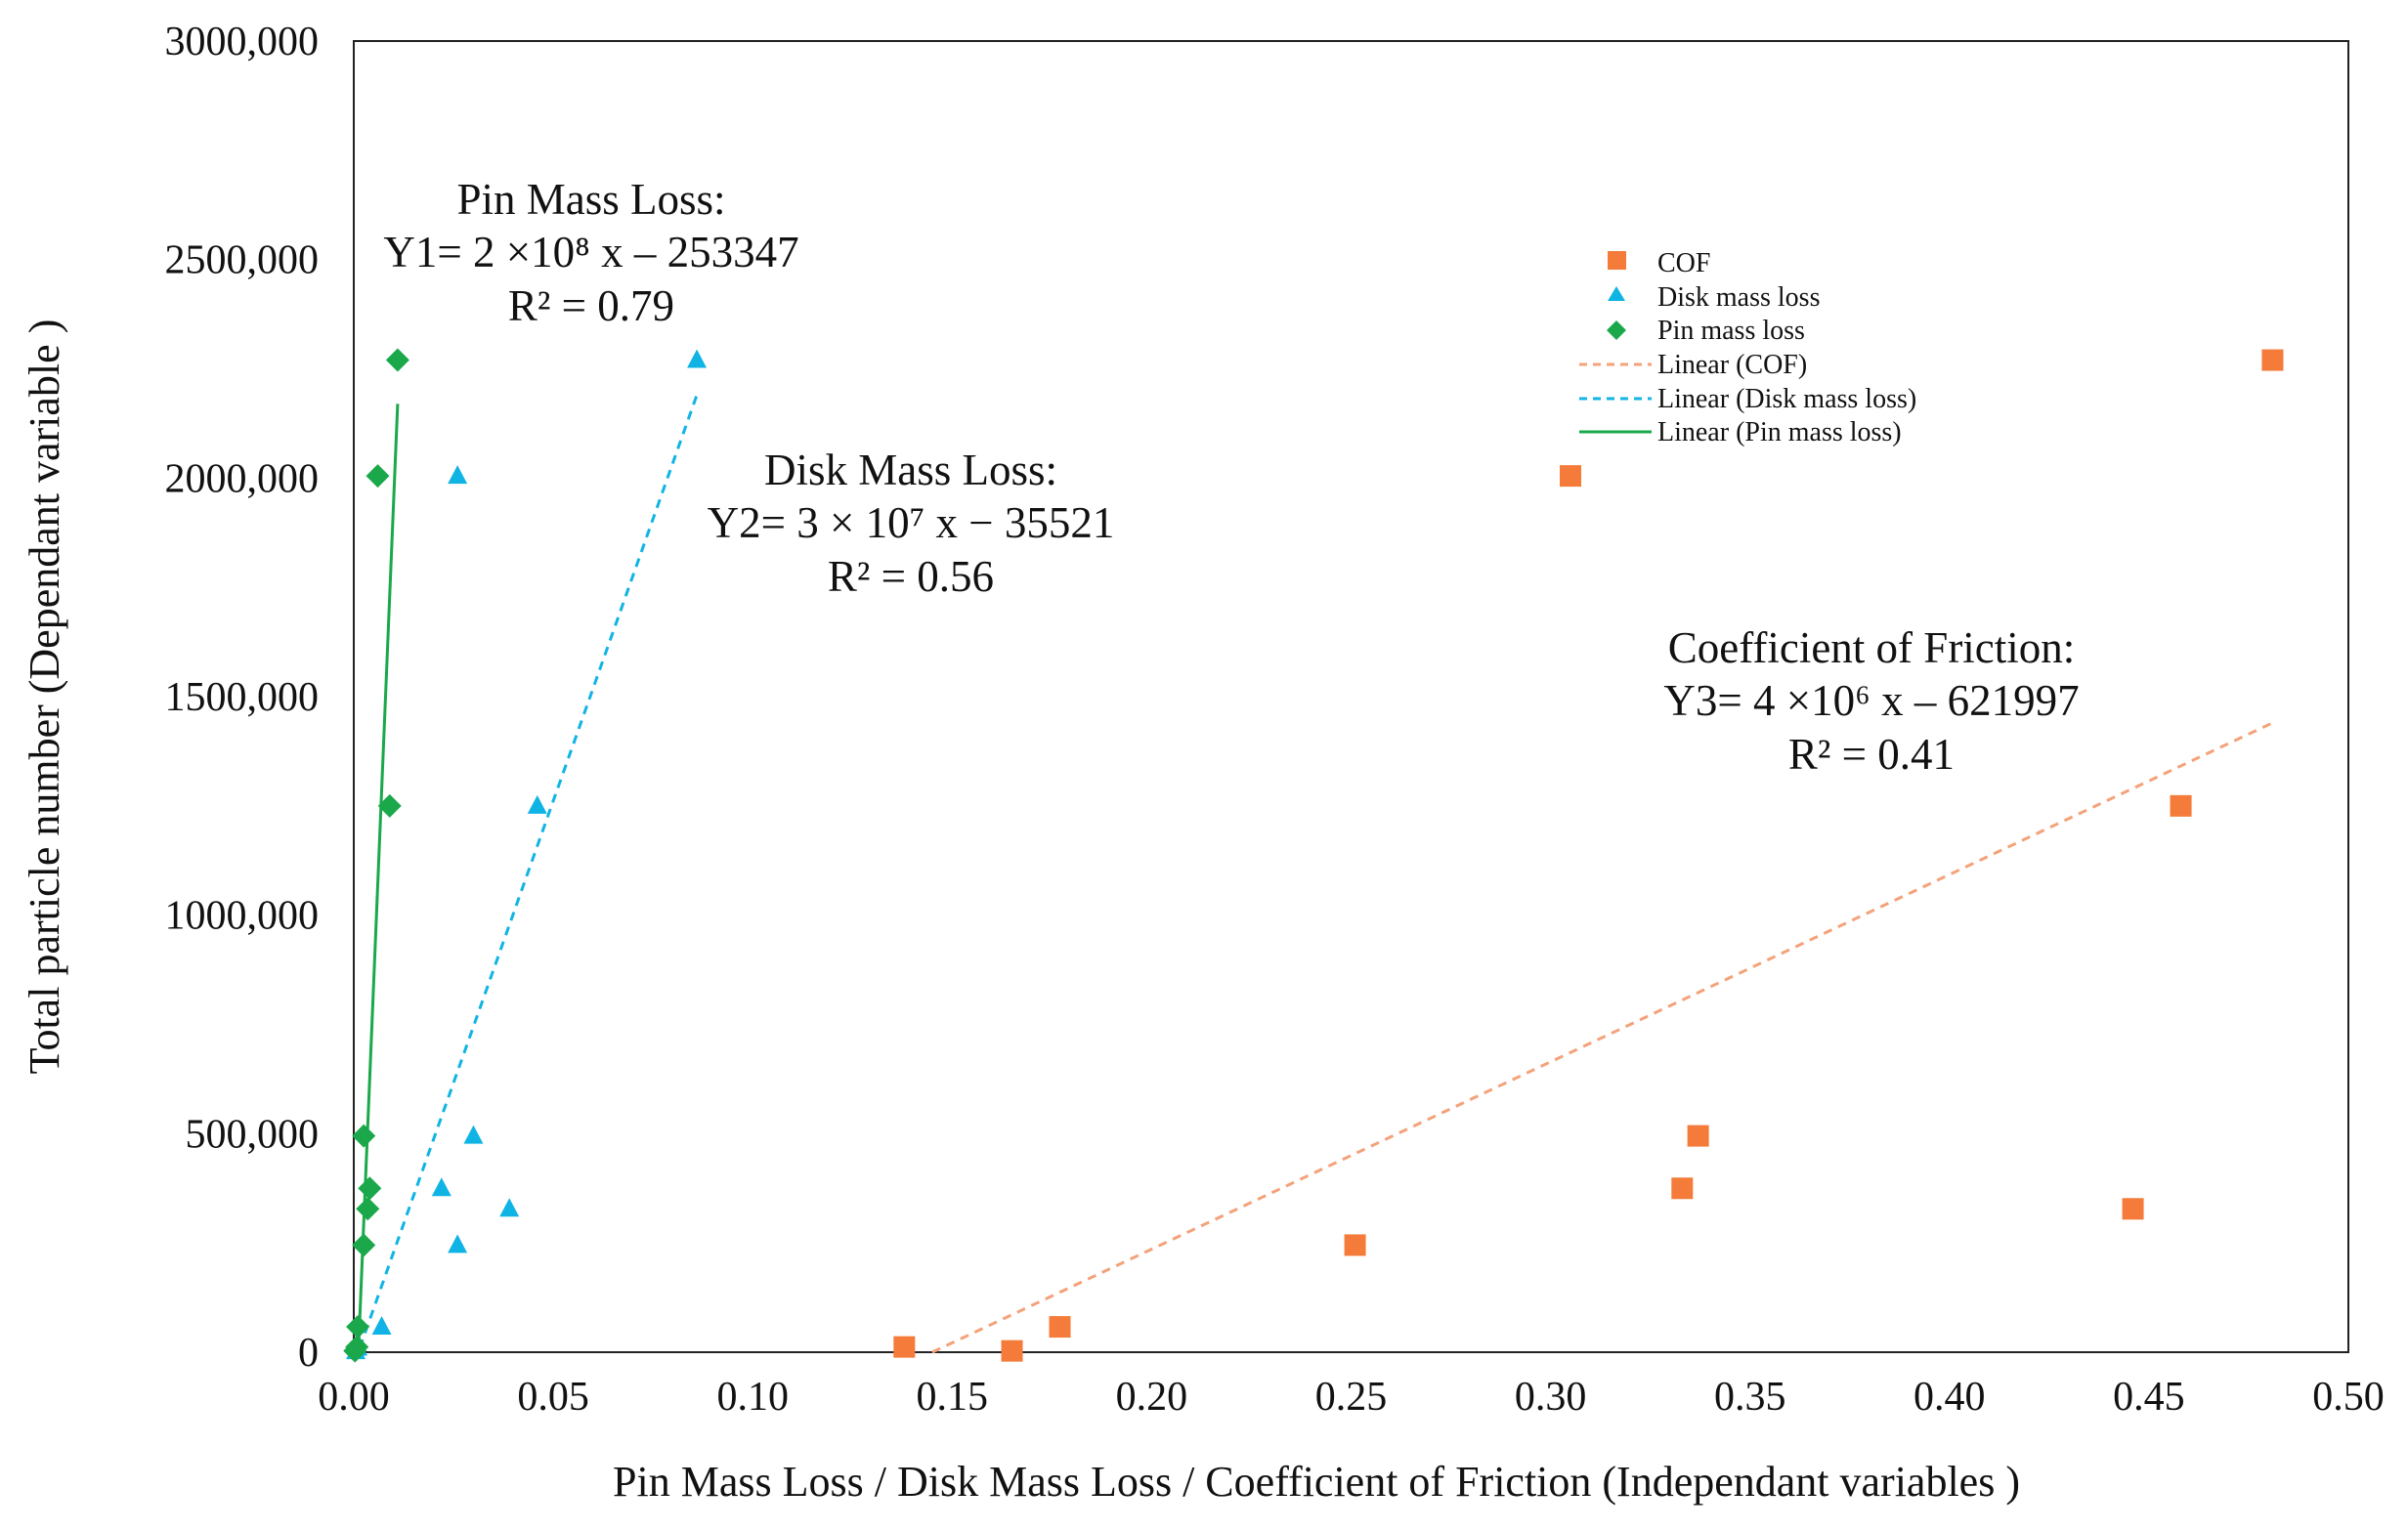  Describe the element at coordinates (242, 697) in the screenshot. I see `y-tick-label: 1500,000` at that location.